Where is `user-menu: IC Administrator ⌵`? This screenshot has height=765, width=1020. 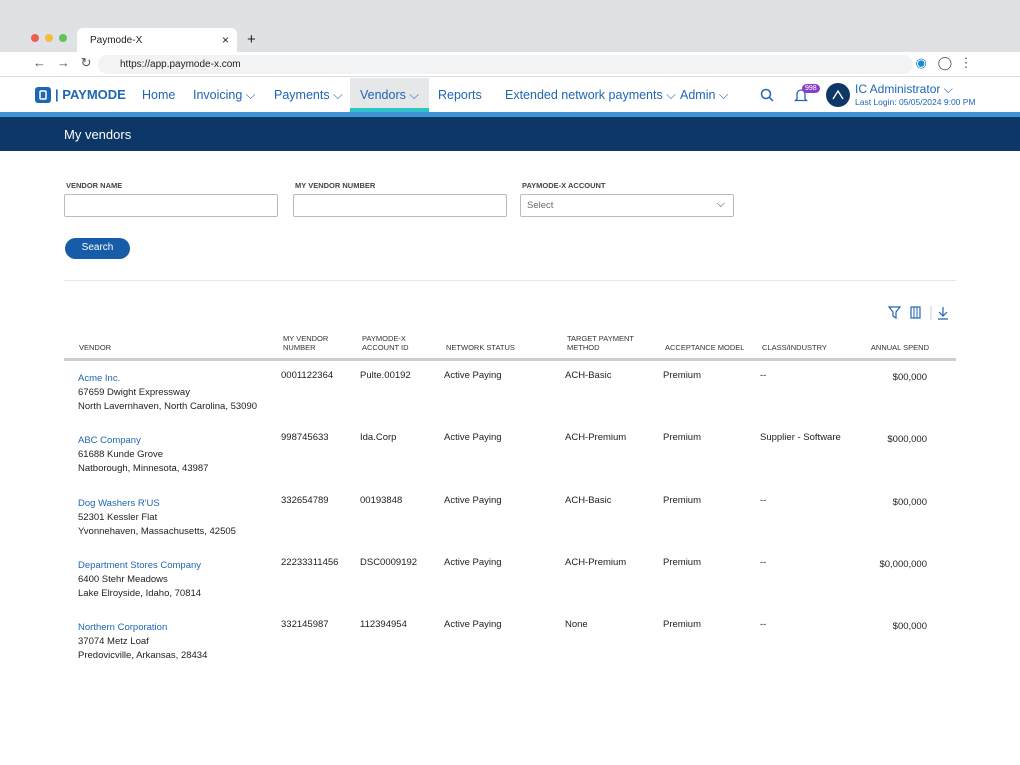 user-menu: IC Administrator ⌵ is located at coordinates (904, 89).